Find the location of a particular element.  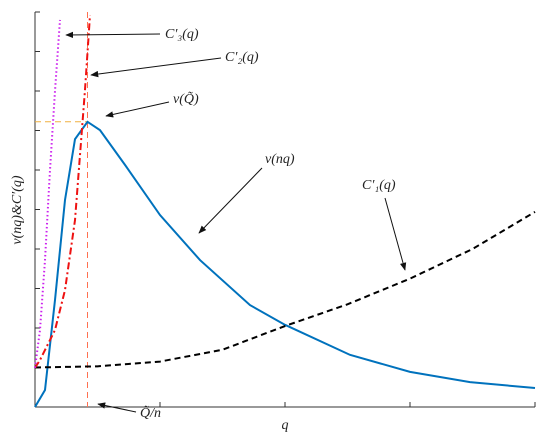

y-axis-label: ν(nq)&C′(q) is located at coordinates (17, 209).